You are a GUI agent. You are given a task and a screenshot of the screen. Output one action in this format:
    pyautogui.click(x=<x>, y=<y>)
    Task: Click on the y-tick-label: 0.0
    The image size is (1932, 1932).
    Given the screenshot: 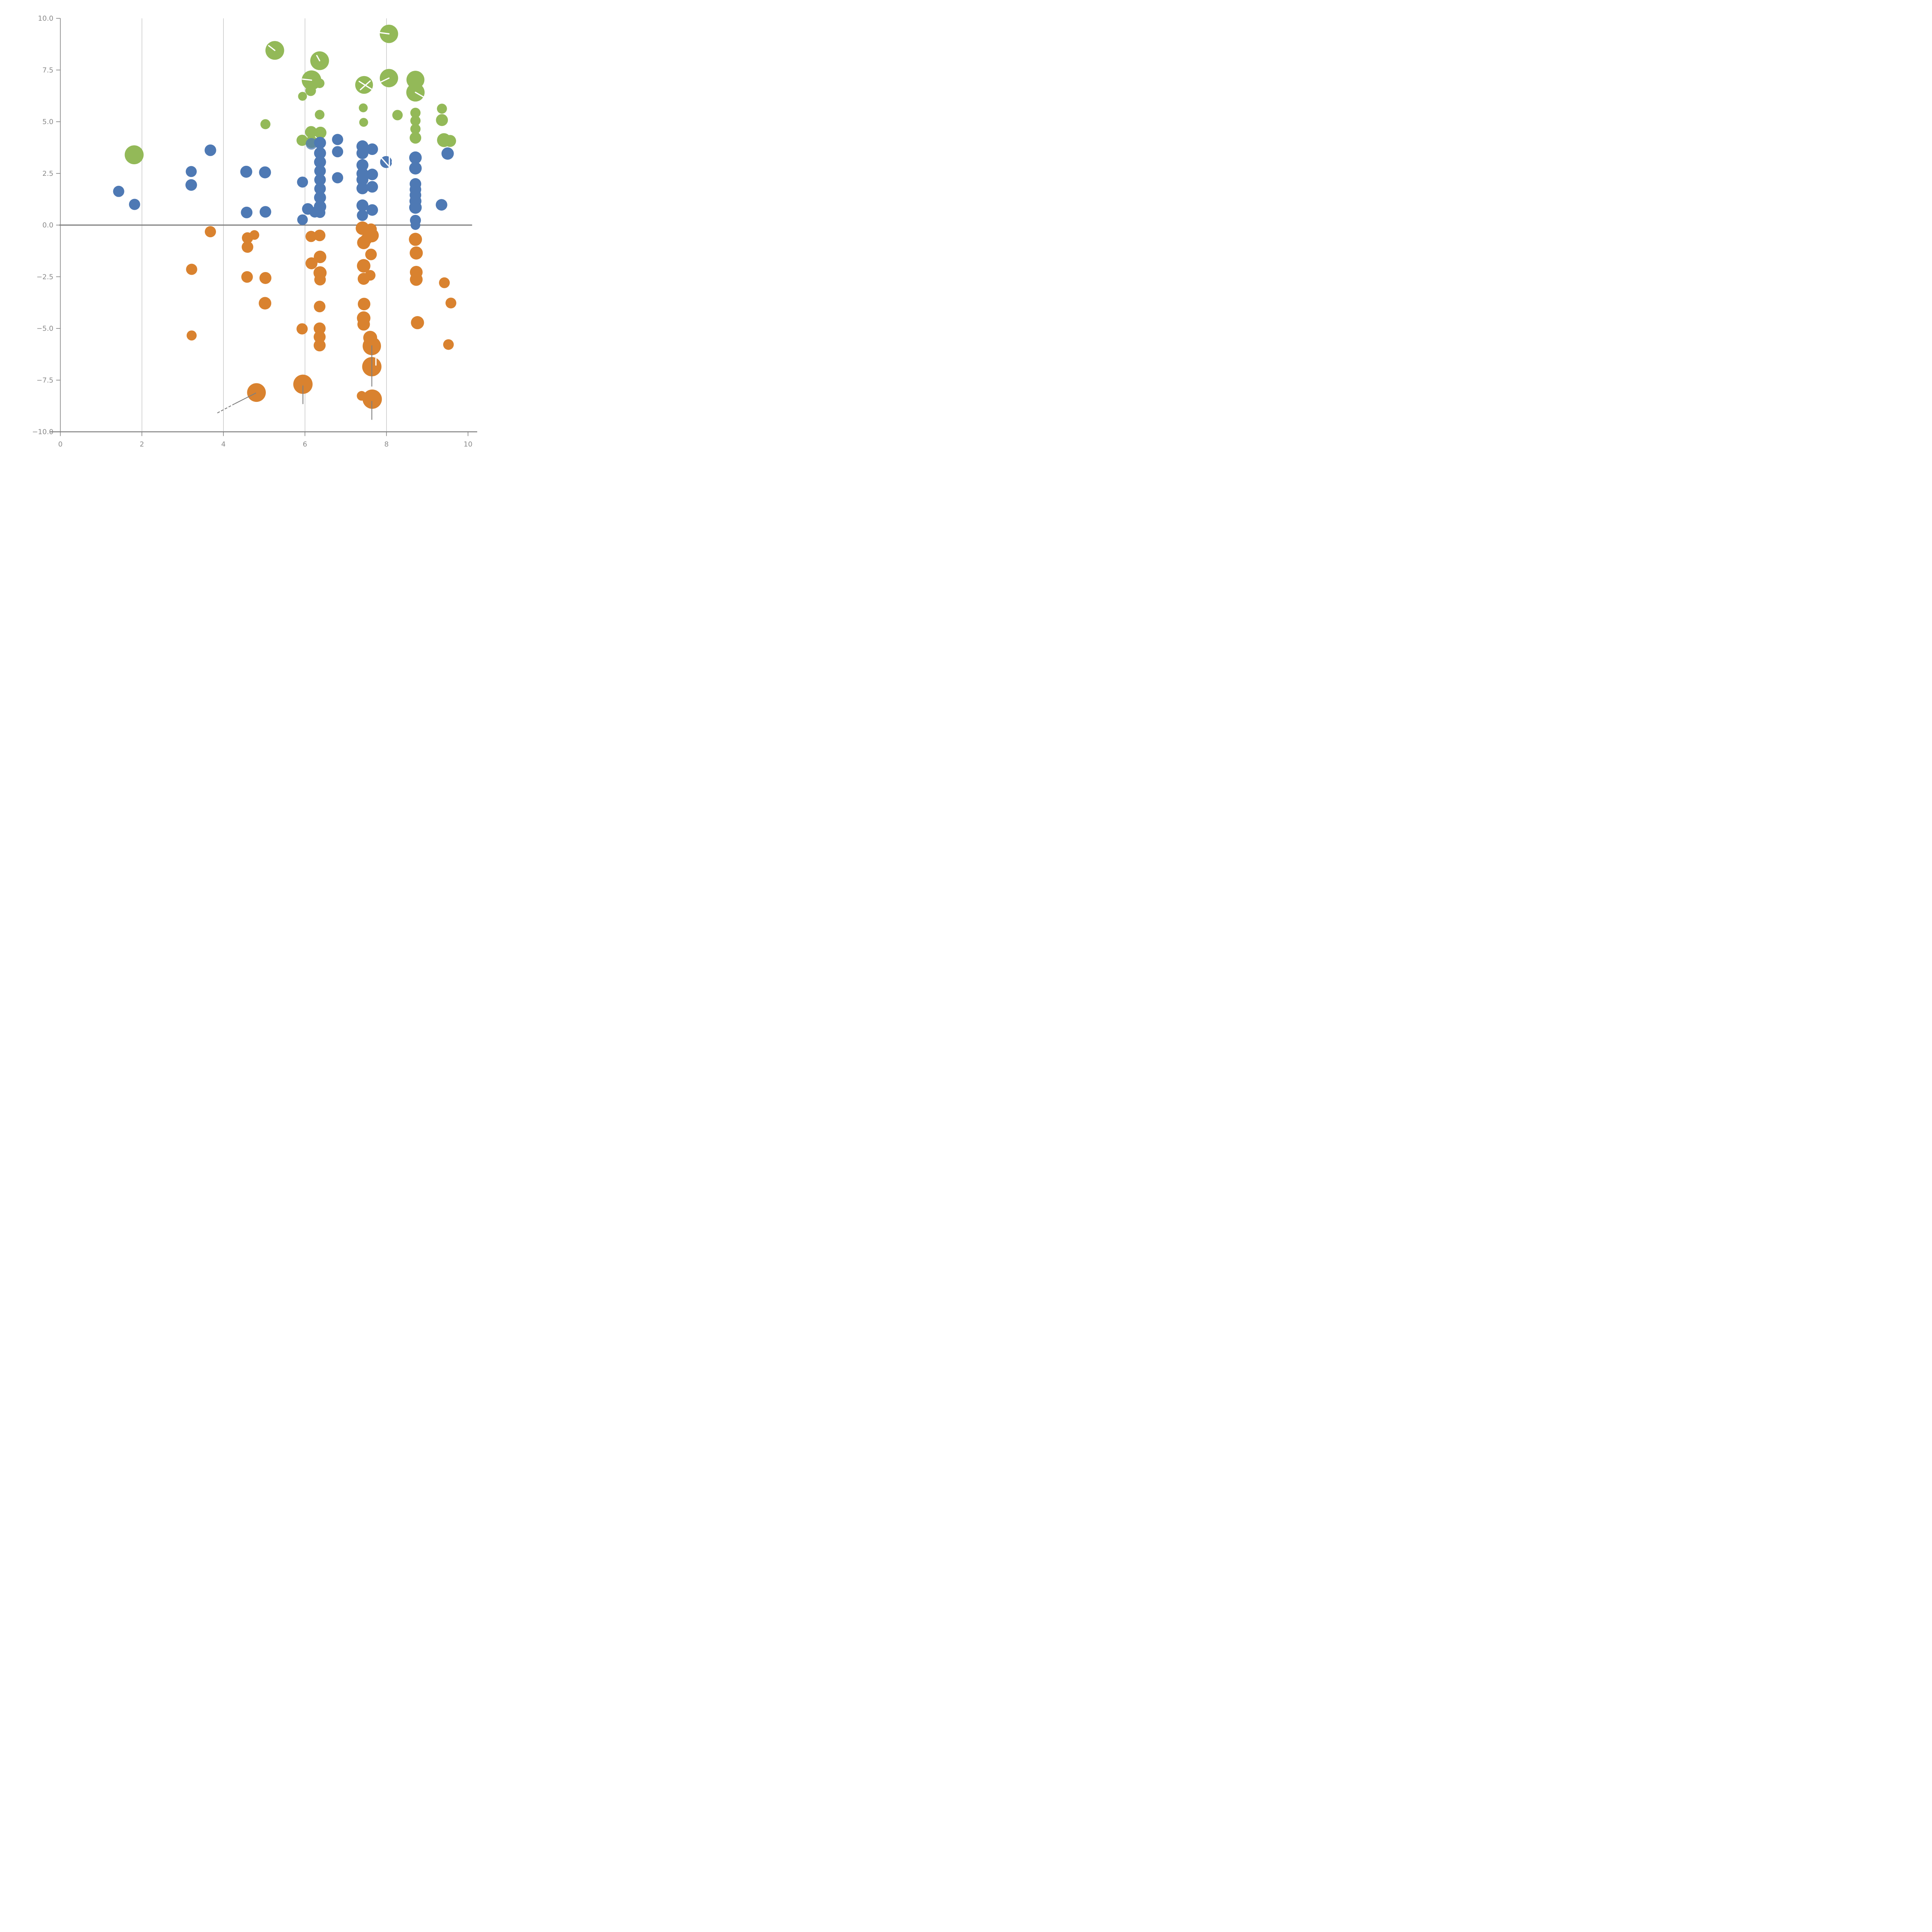 What is the action you would take?
    pyautogui.click(x=49, y=225)
    